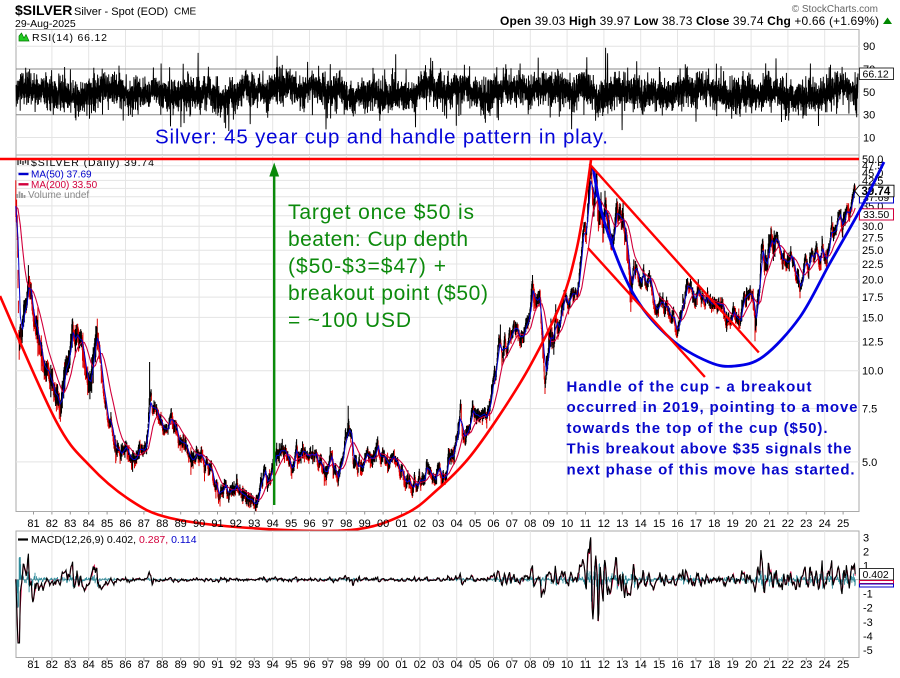 The height and width of the screenshot is (678, 900). Describe the element at coordinates (714, 665) in the screenshot. I see `svg-text: 18` at that location.